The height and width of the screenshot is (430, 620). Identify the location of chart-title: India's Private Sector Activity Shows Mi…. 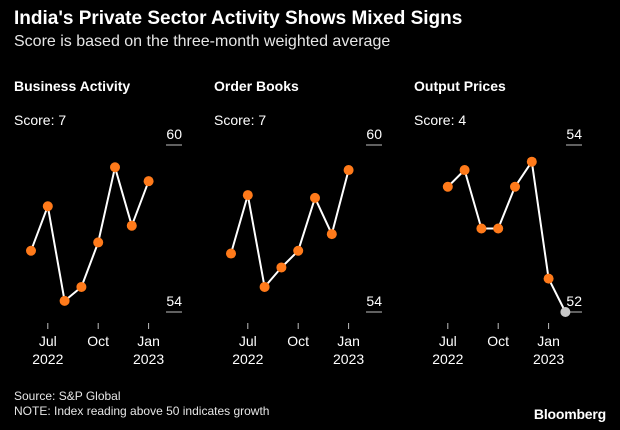
(238, 18).